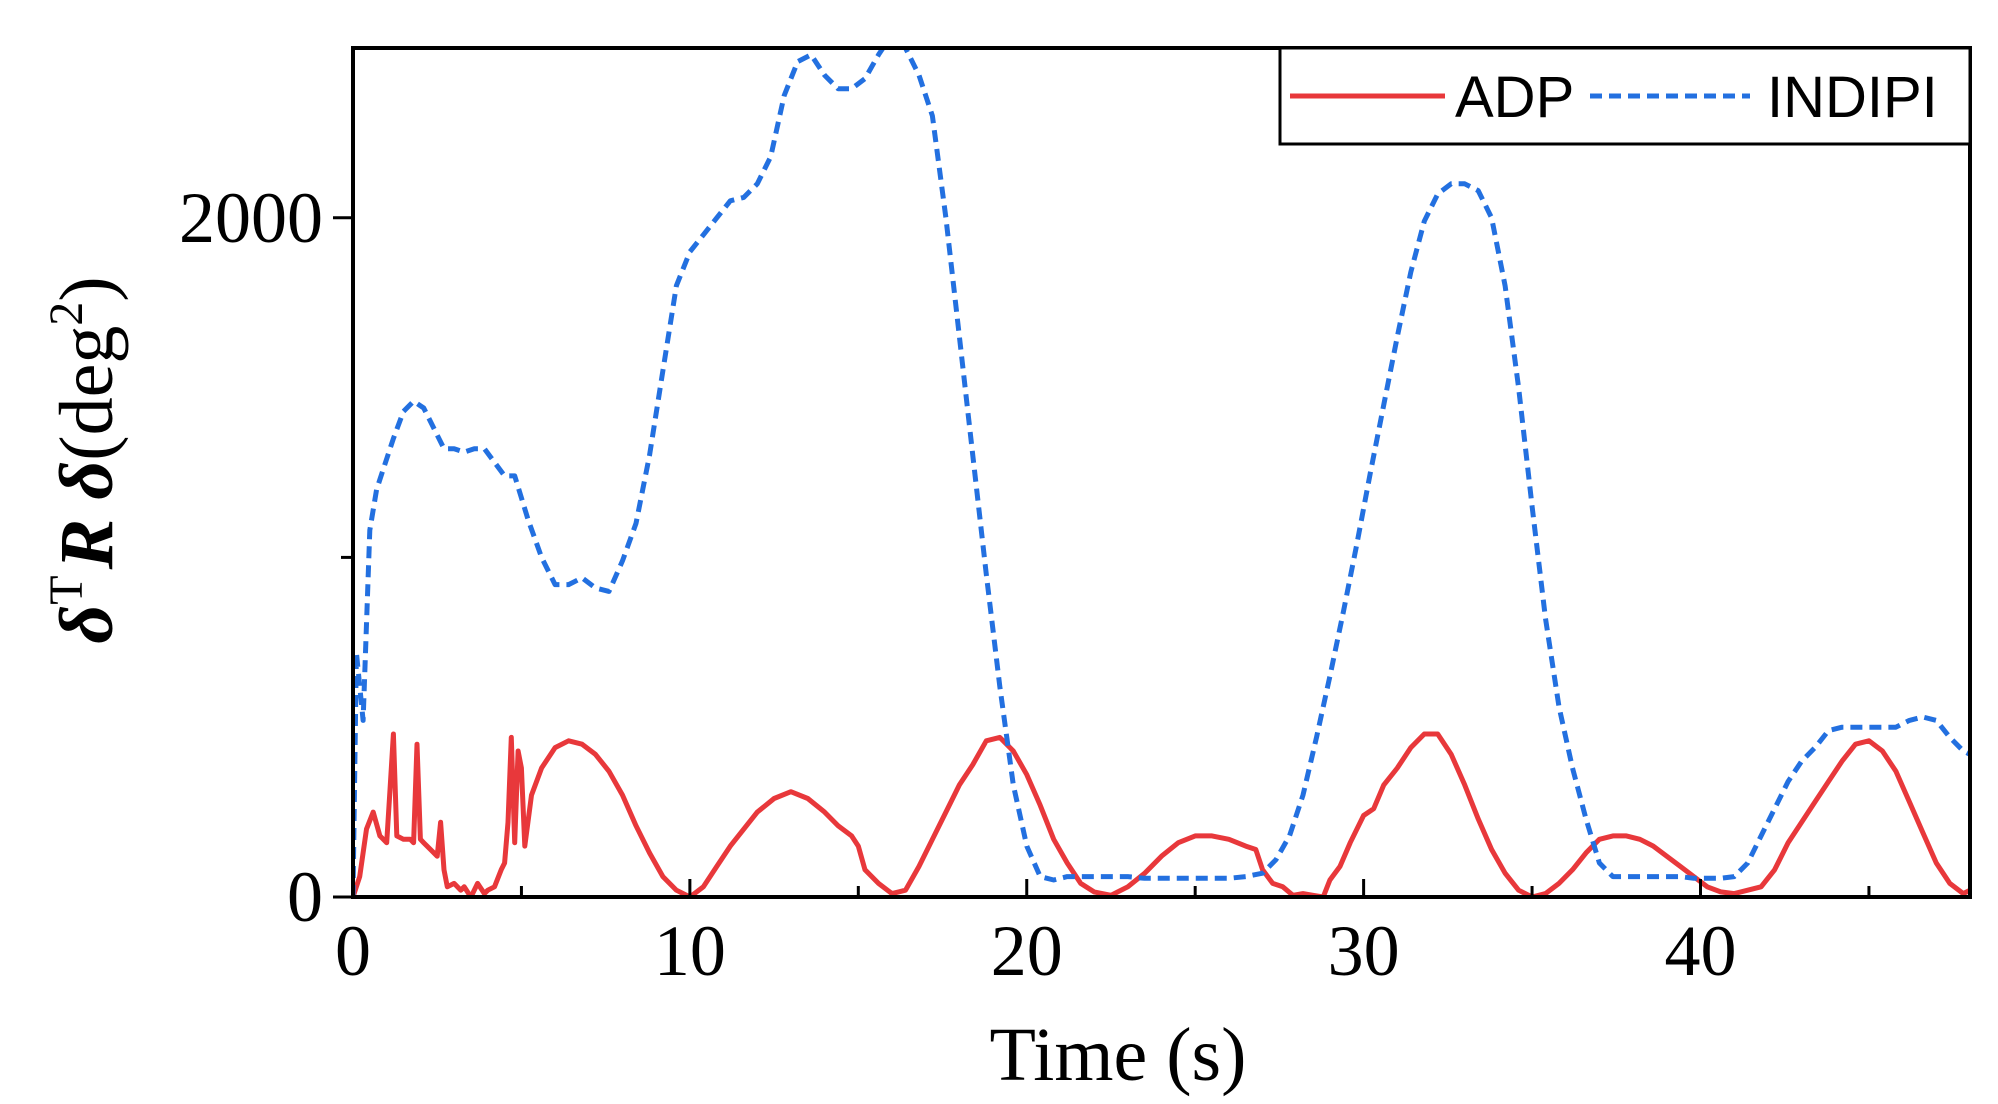  What do you see at coordinates (1118, 1055) in the screenshot?
I see `x-axis-title: Time (s)` at bounding box center [1118, 1055].